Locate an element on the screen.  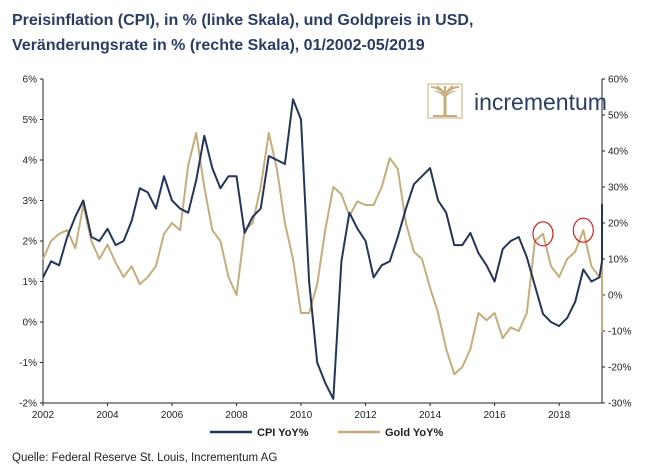
x-tick-label: 2012 is located at coordinates (365, 415).